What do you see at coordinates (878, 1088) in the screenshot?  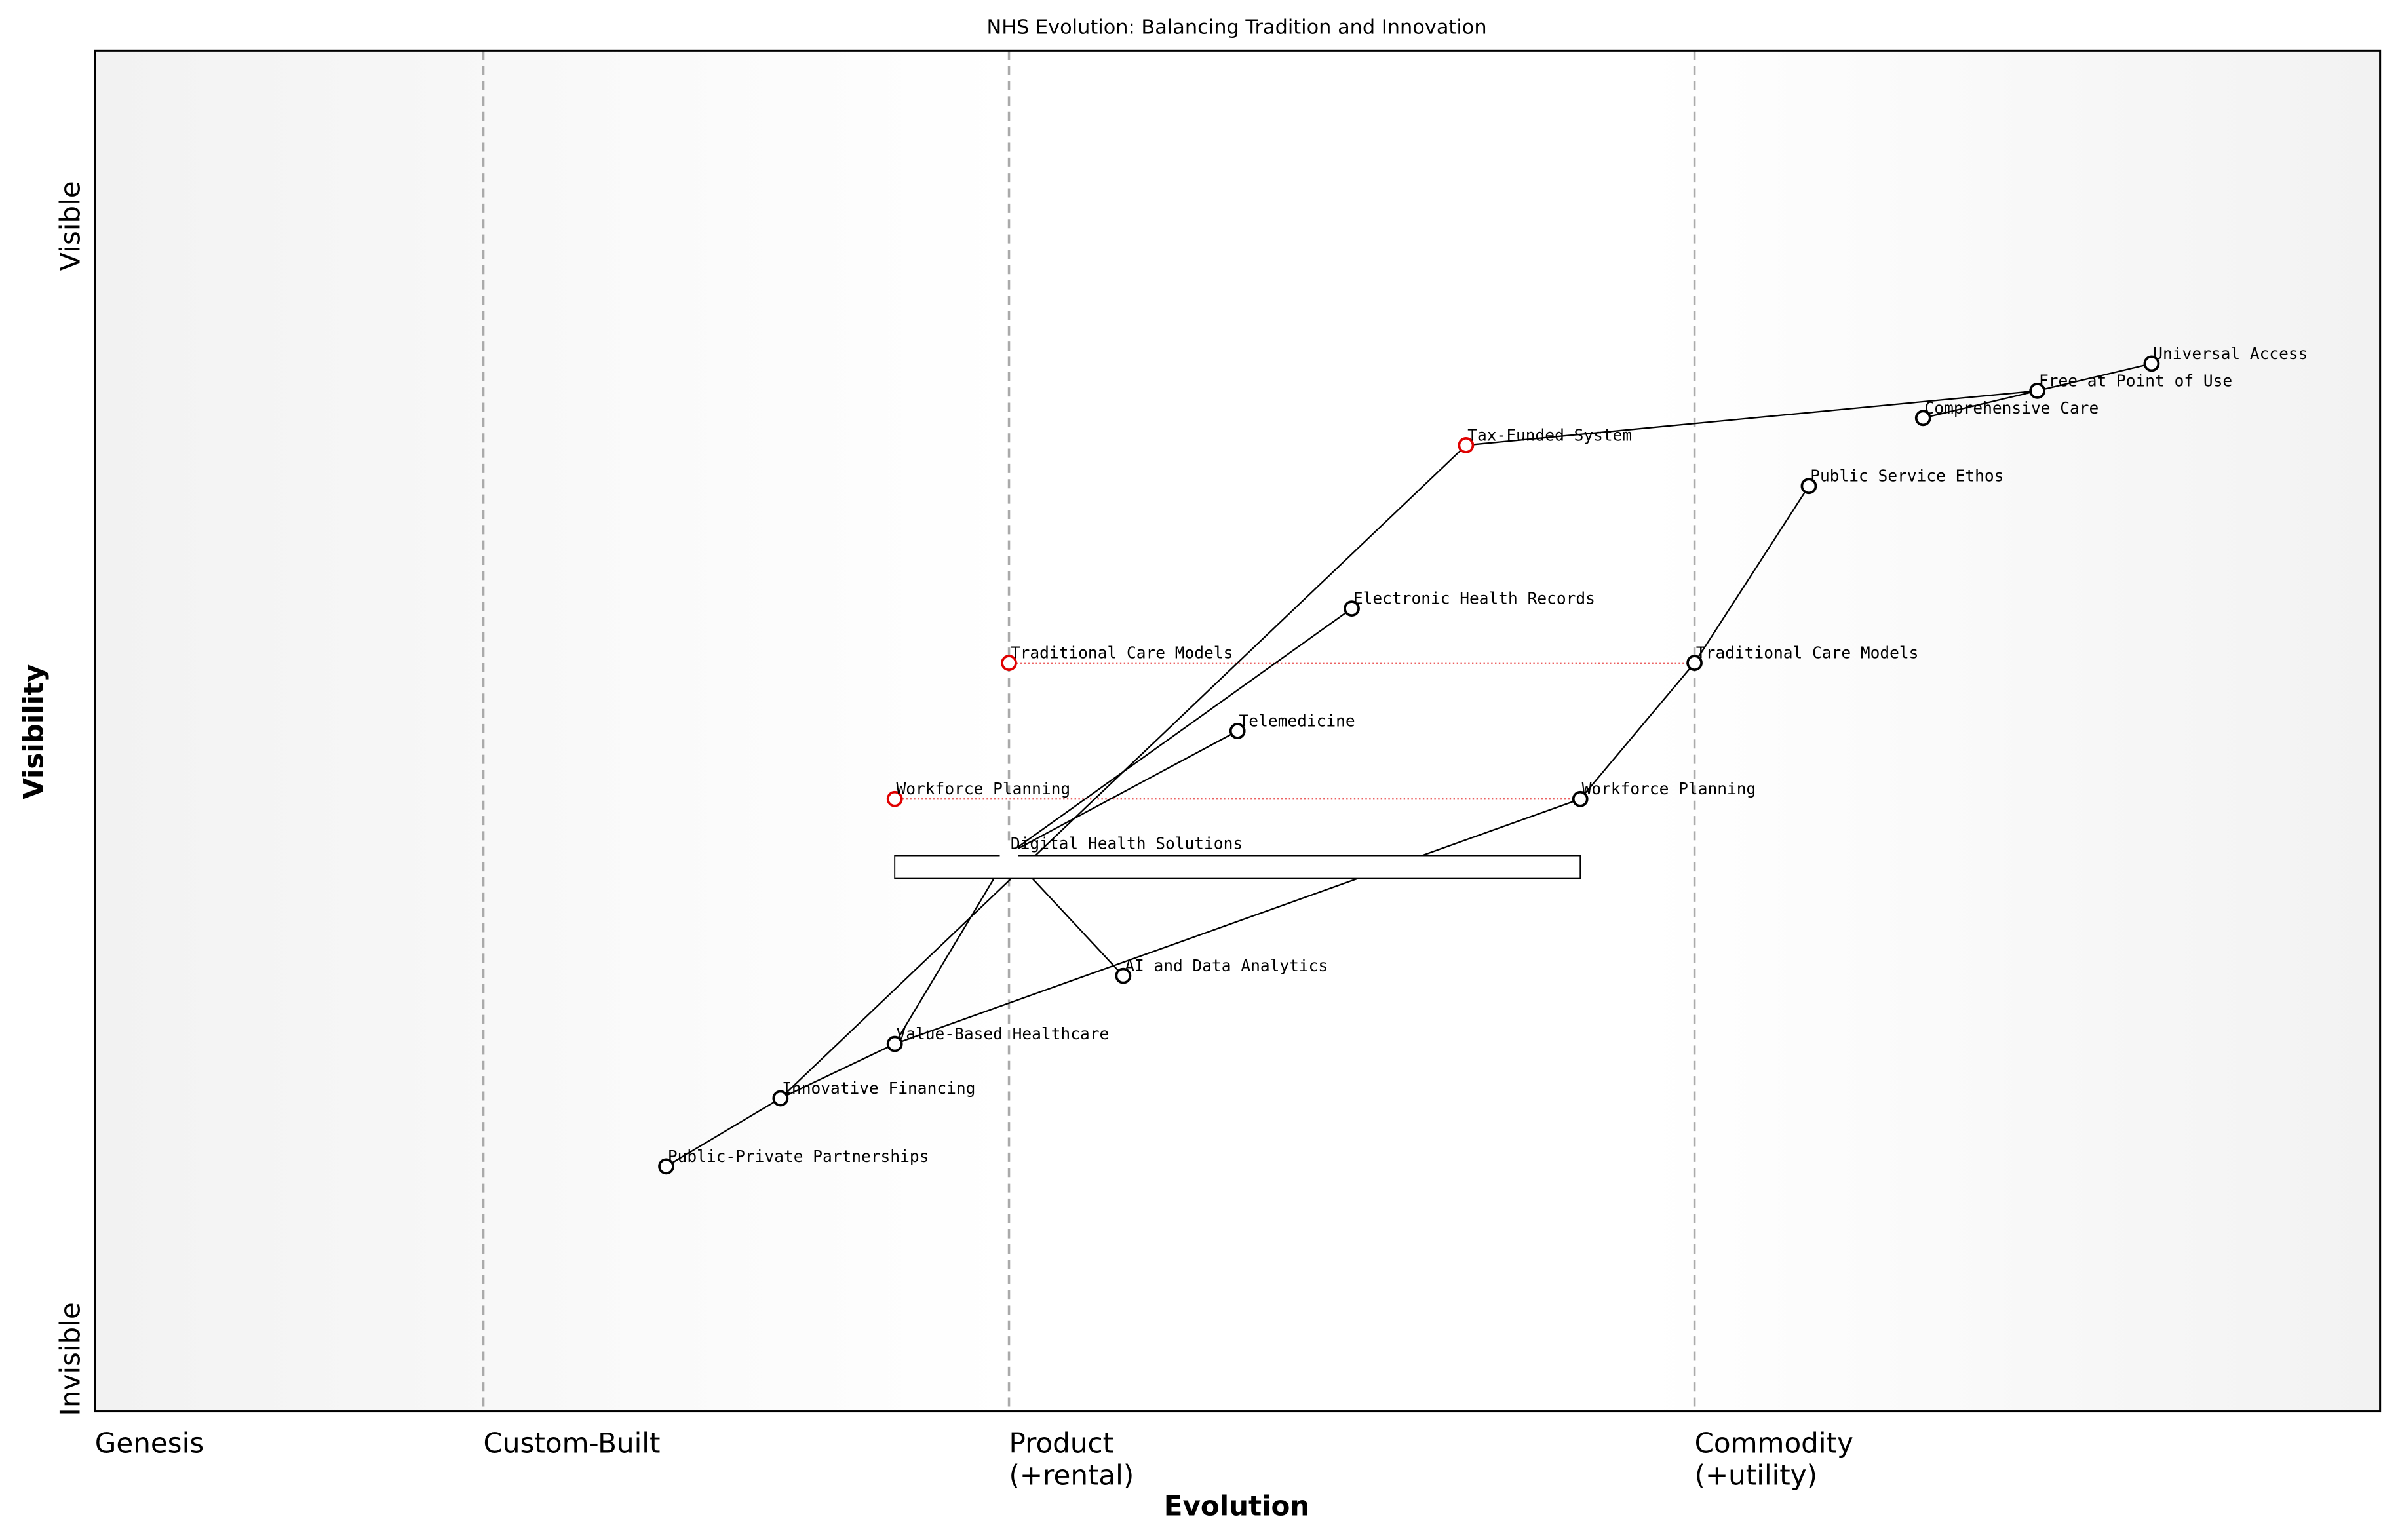 I see `component-label: Innovative Financing` at bounding box center [878, 1088].